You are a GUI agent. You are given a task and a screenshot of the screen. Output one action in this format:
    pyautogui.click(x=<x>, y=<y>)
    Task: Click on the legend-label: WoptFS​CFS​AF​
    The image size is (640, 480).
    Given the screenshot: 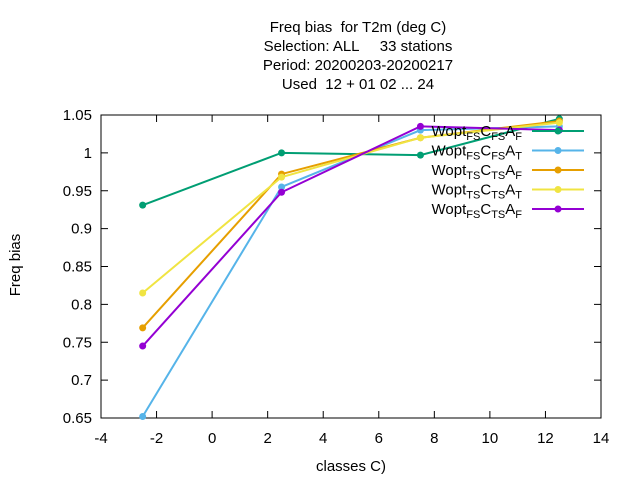 What is the action you would take?
    pyautogui.click(x=477, y=133)
    